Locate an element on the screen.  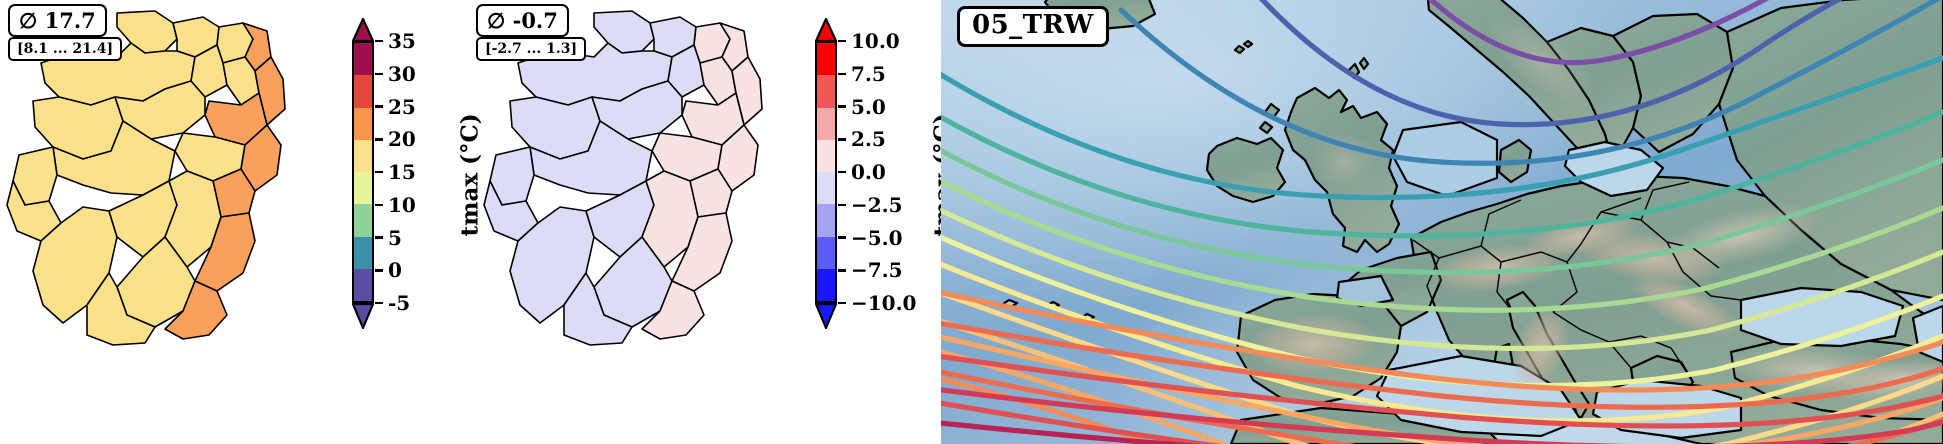
tick-label: −5.0 is located at coordinates (877, 237).